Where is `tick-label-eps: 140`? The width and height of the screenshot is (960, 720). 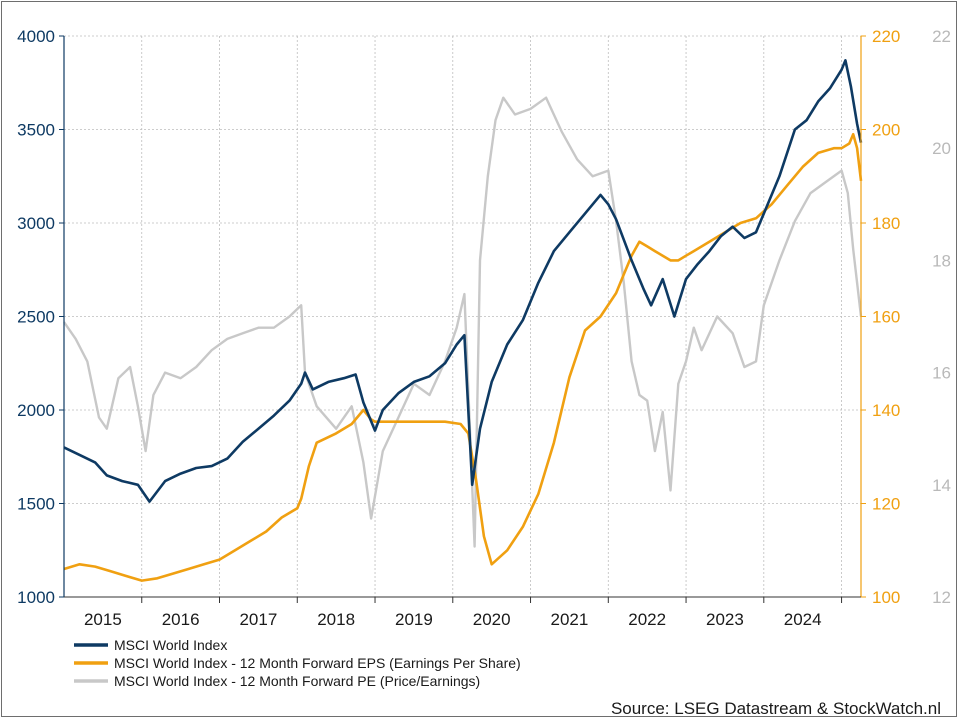 tick-label-eps: 140 is located at coordinates (886, 410).